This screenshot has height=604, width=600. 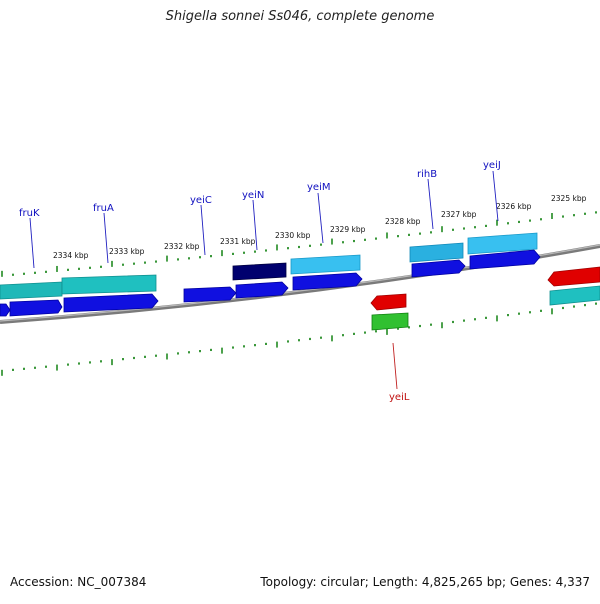 I want to click on tick-label-2334: 2334 kbp, so click(x=71, y=255).